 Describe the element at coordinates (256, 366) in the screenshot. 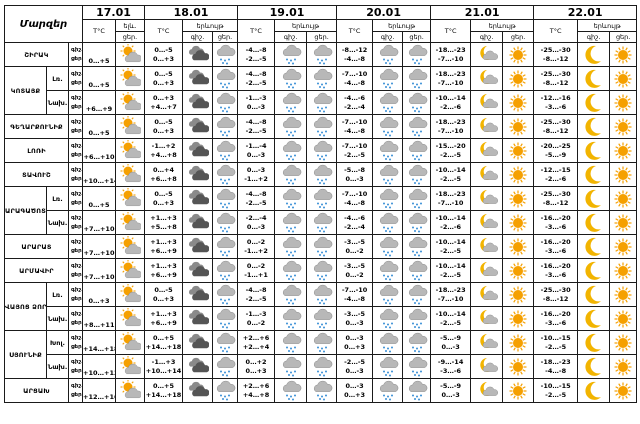

I see `temperature-range: 0…+2 0…+3` at that location.